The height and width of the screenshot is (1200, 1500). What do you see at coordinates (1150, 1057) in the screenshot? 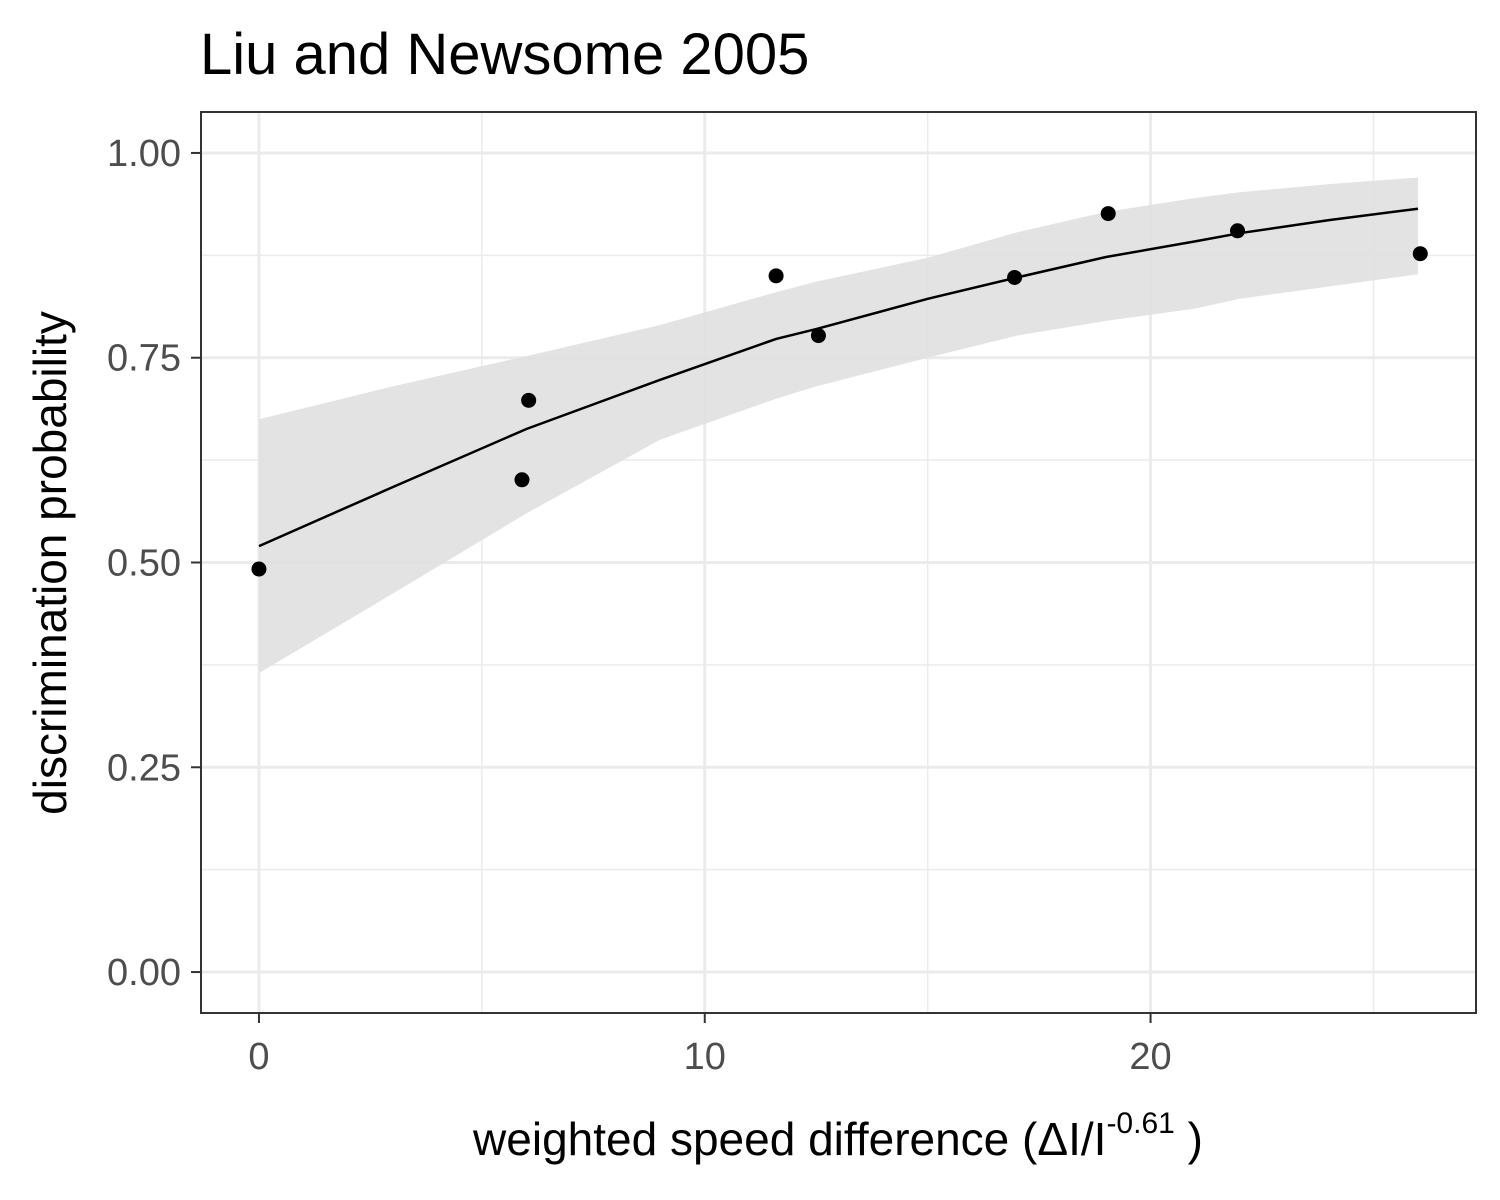
I see `x-tick-label: 20` at bounding box center [1150, 1057].